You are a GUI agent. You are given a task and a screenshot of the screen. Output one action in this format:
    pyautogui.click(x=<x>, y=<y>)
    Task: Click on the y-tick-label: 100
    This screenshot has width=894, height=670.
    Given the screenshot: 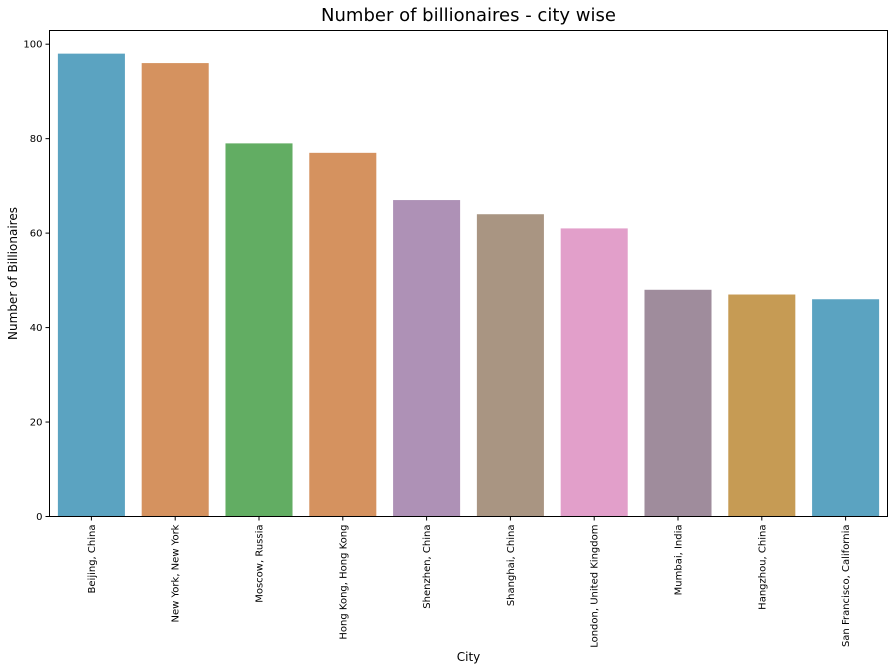 What is the action you would take?
    pyautogui.click(x=32, y=45)
    